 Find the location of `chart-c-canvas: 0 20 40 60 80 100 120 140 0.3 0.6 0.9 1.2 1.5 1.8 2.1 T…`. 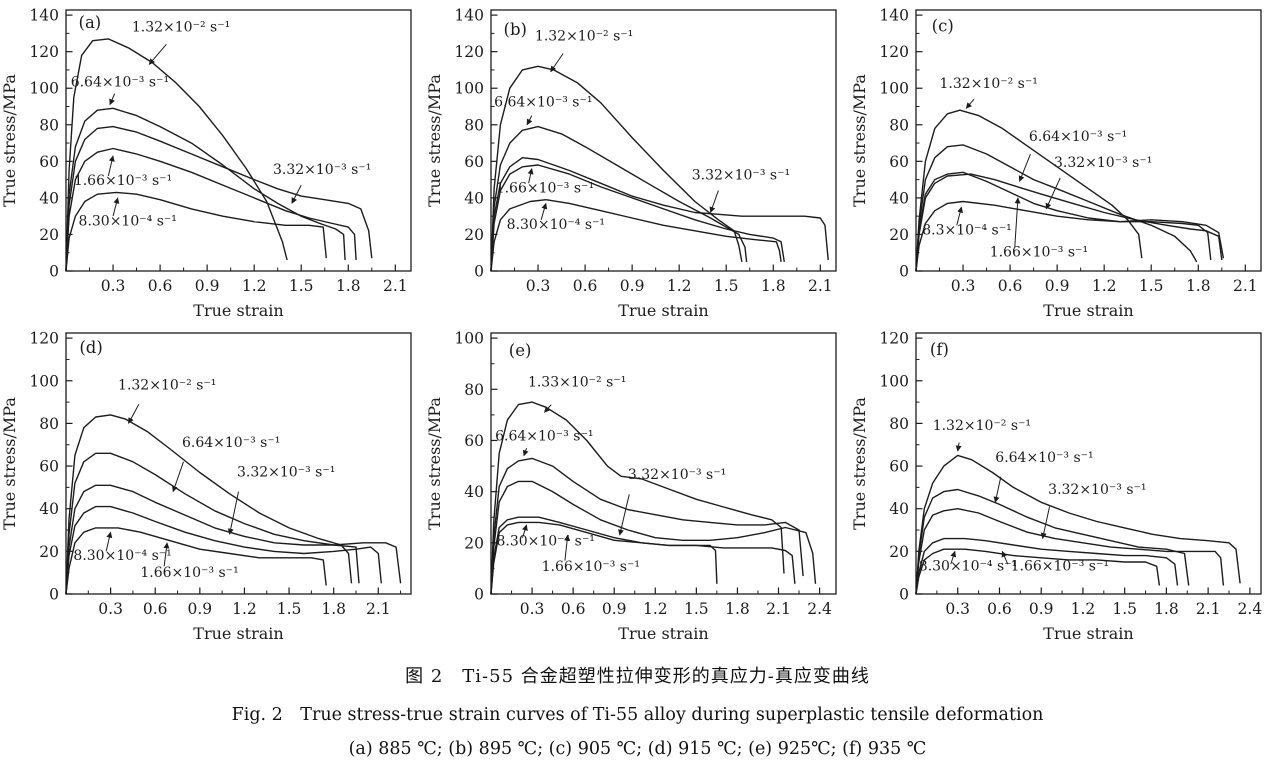

chart-c-canvas: 0 20 40 60 80 100 120 140 0.3 0.6 0.9 1.2 1.5 1.8 2.1 T… is located at coordinates (1056, 163).